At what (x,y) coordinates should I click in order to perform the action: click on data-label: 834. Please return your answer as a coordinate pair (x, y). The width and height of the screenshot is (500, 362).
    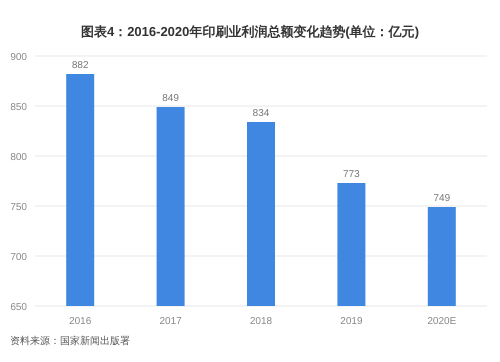
    Looking at the image, I should click on (261, 113).